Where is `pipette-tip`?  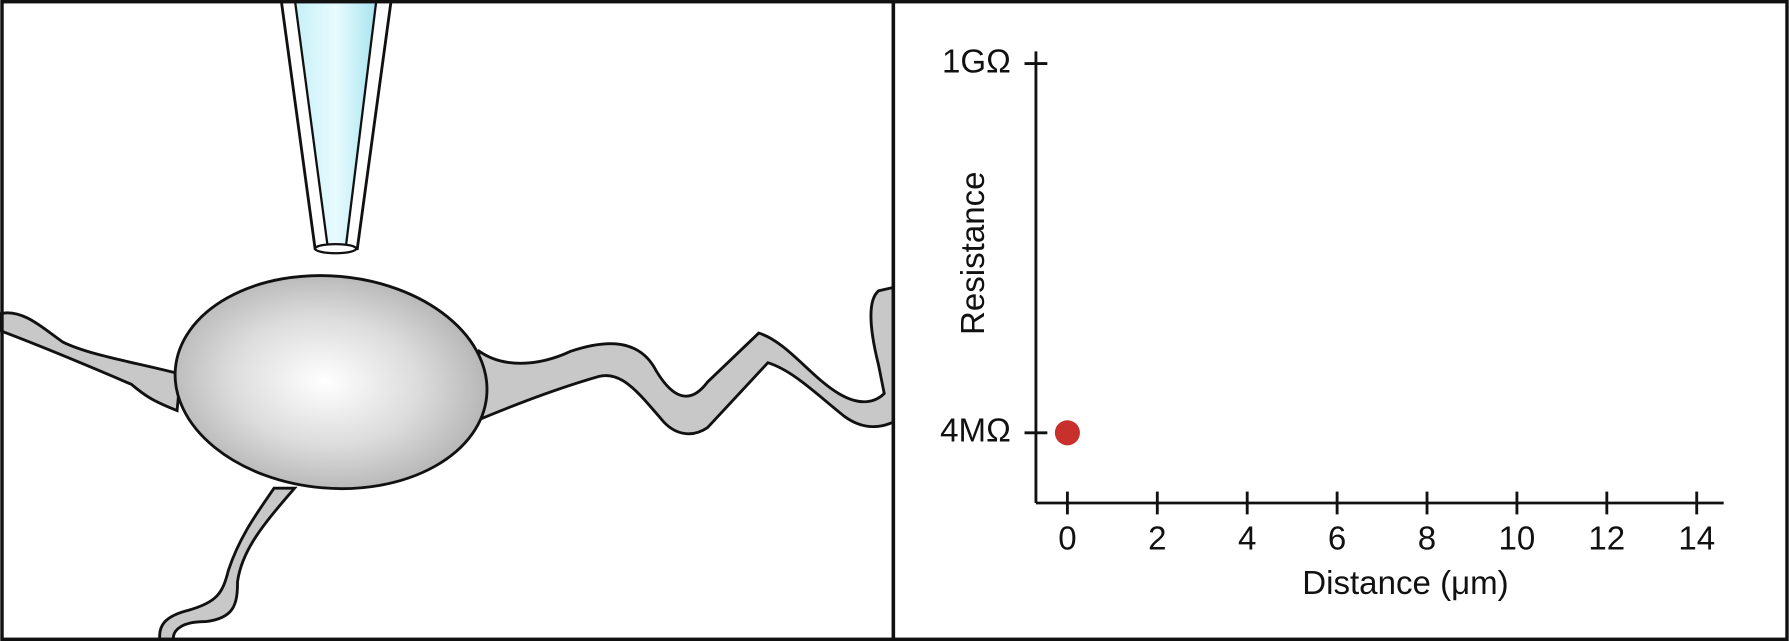
pipette-tip is located at coordinates (335, 248).